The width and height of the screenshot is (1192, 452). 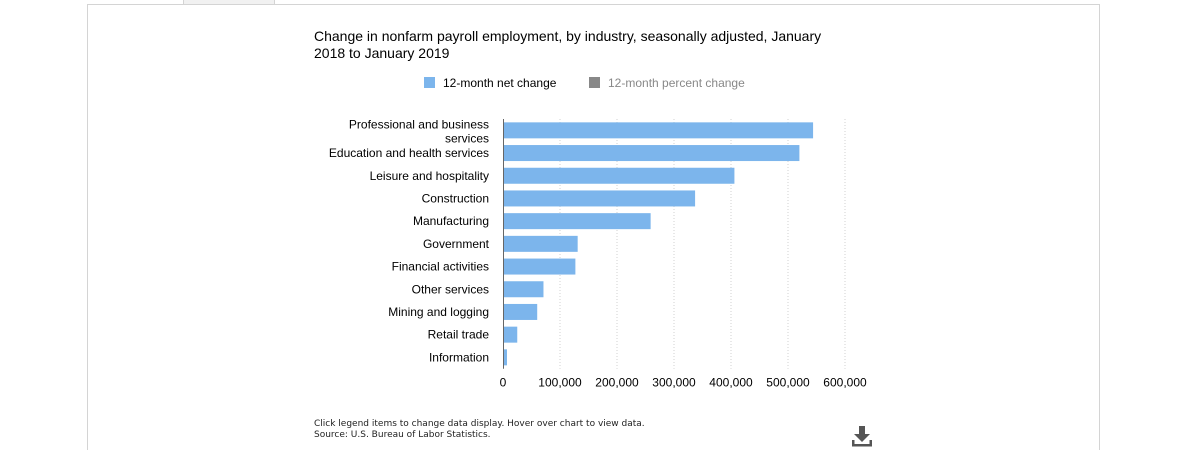 What do you see at coordinates (676, 83) in the screenshot?
I see `legend-label-percent-change: 12-month percent change` at bounding box center [676, 83].